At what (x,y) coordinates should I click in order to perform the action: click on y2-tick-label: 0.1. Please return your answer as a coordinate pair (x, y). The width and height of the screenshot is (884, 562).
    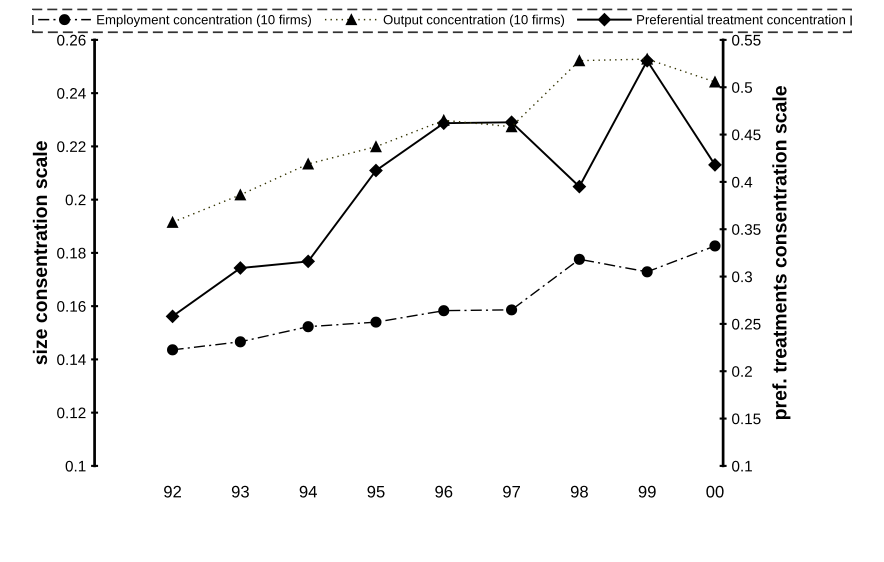
    Looking at the image, I should click on (742, 466).